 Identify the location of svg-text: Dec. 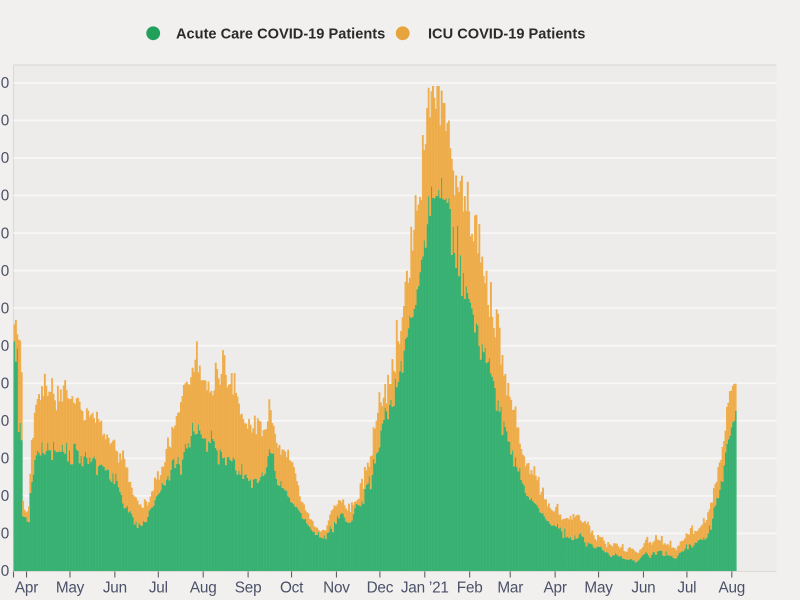
(380, 587).